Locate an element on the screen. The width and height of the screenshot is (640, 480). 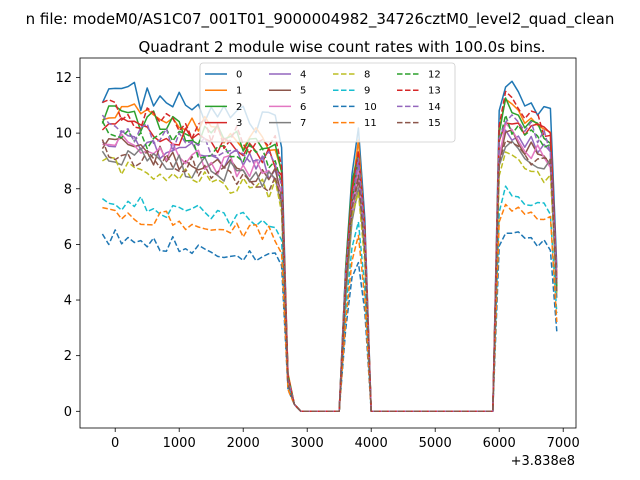
legend-label-1: 1 is located at coordinates (239, 91).